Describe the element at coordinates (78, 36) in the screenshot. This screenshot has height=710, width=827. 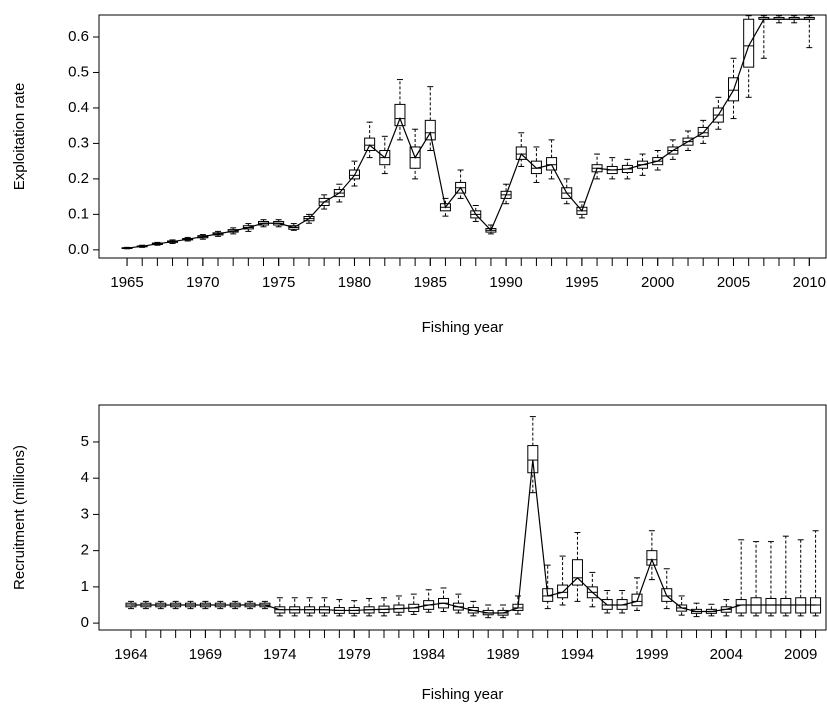
I see `y-tick-label: 0.6` at that location.